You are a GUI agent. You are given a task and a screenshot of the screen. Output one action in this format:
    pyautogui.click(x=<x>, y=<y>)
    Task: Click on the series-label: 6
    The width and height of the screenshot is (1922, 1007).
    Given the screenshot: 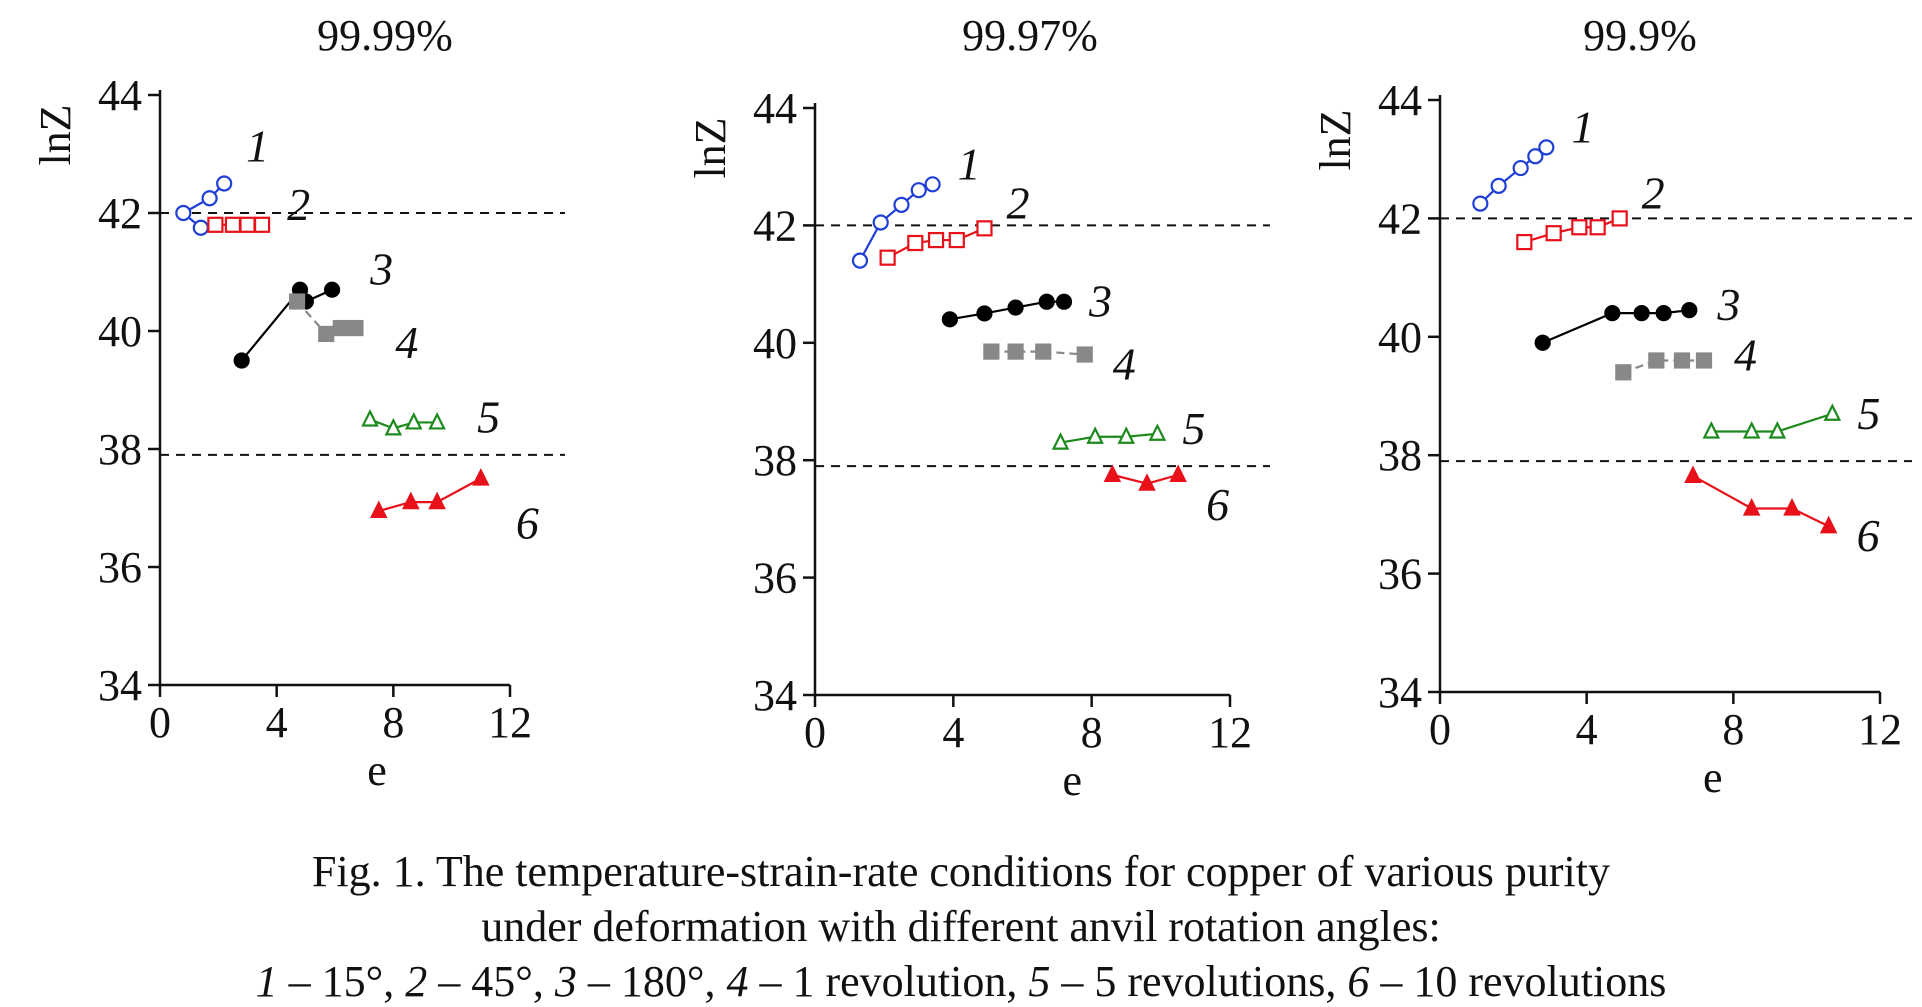 What is the action you would take?
    pyautogui.click(x=527, y=523)
    